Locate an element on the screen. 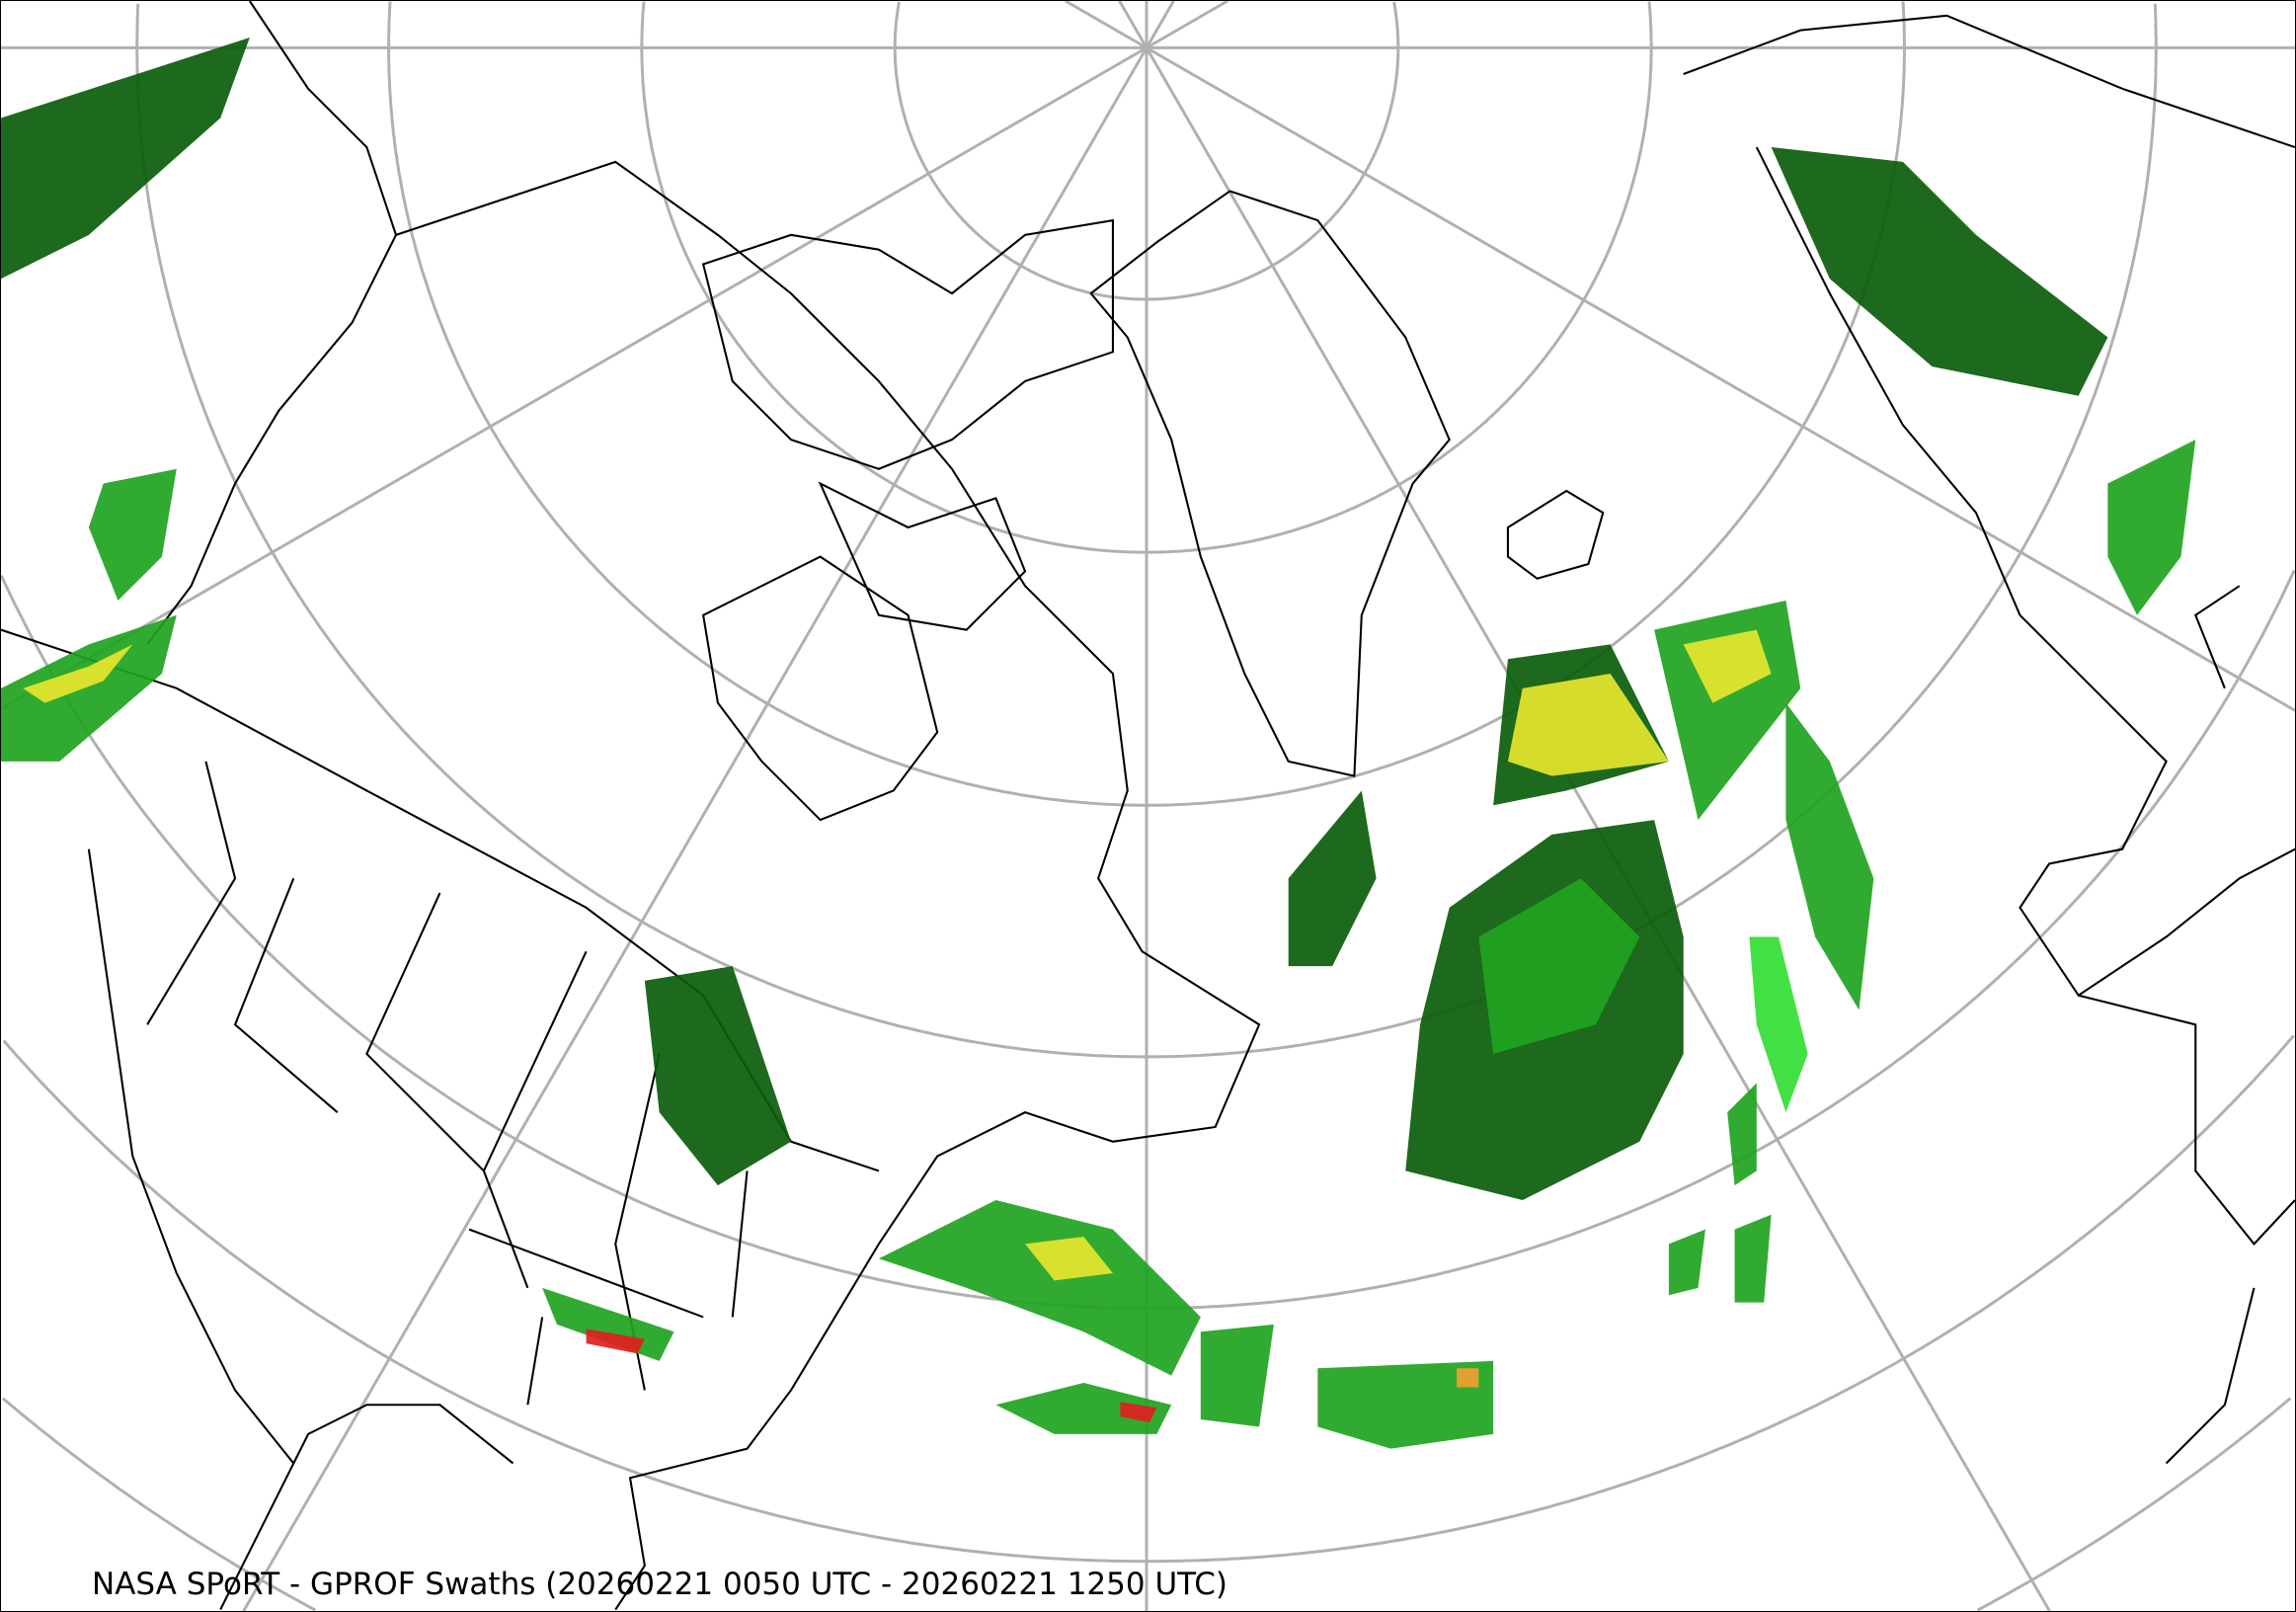 The height and width of the screenshot is (1612, 2296). arctic-islands-outline is located at coordinates (908, 424).